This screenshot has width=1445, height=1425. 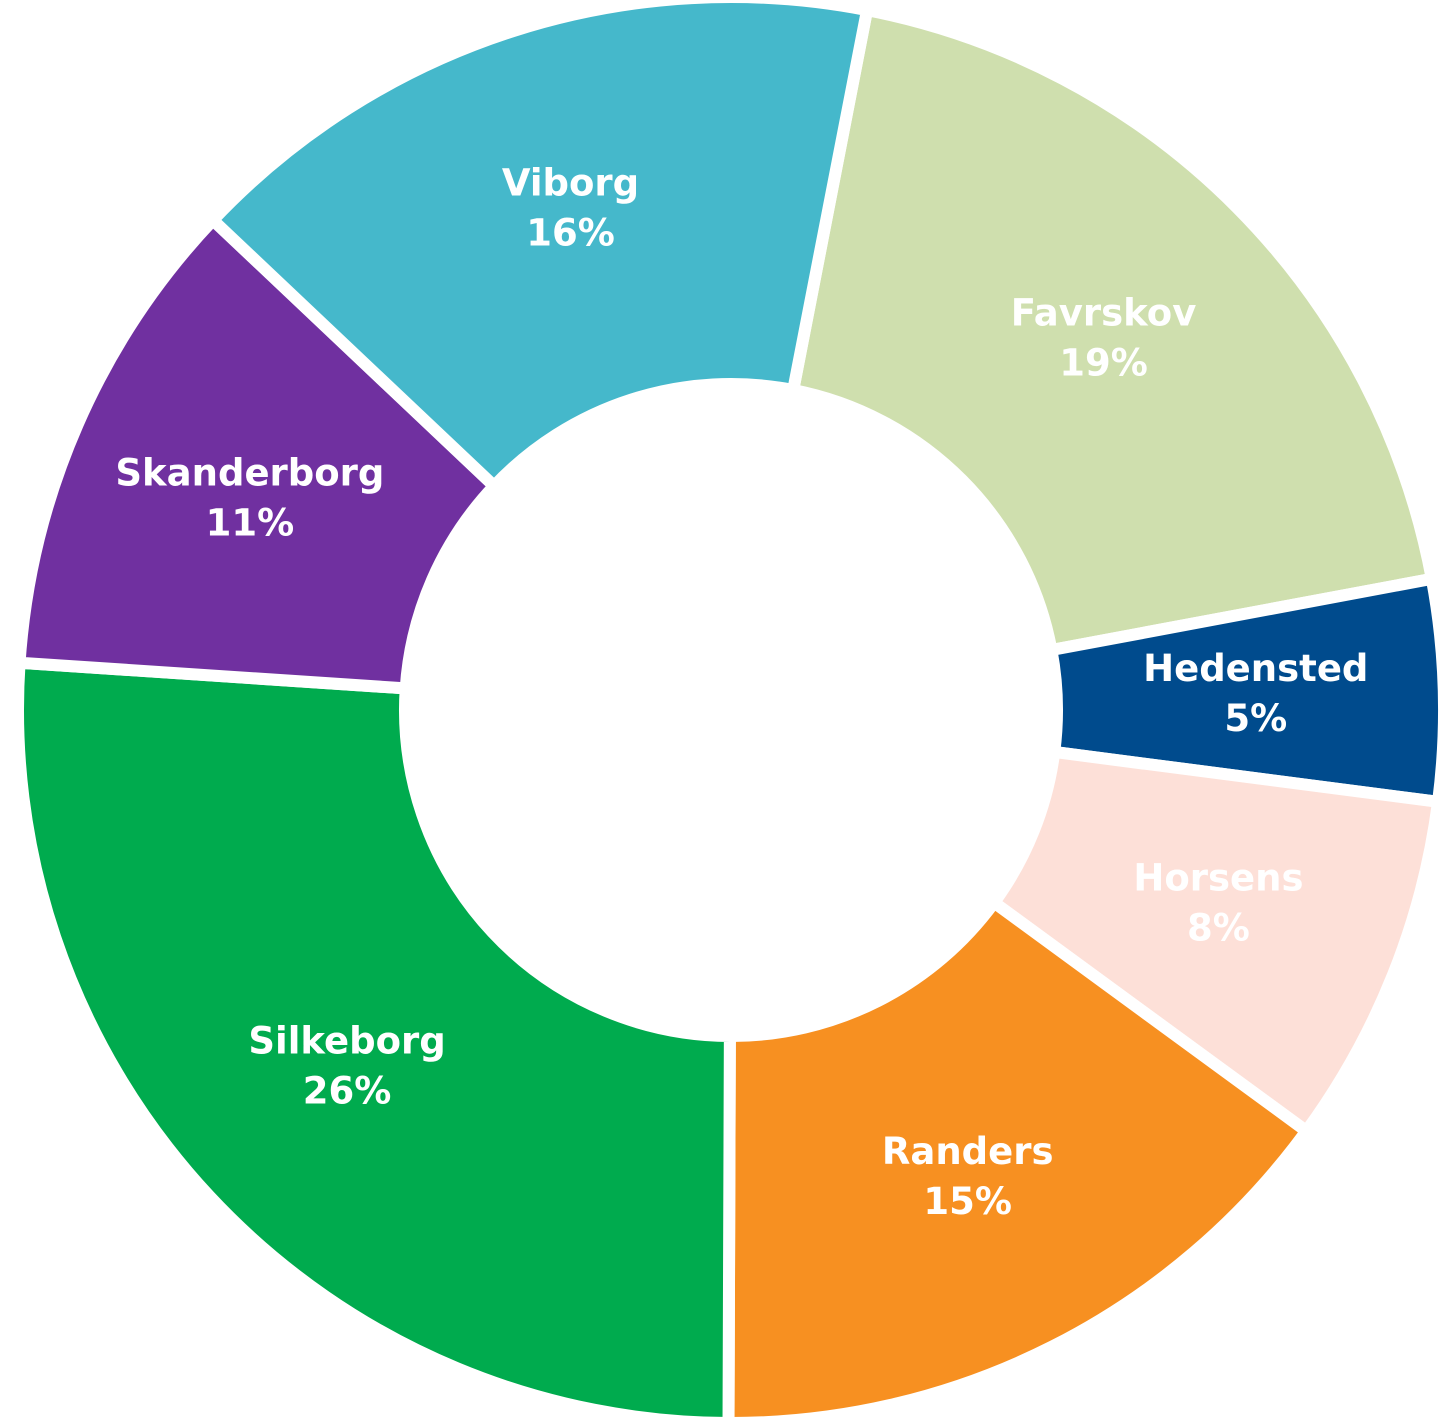 I want to click on slice-label: Viborg, so click(x=570, y=183).